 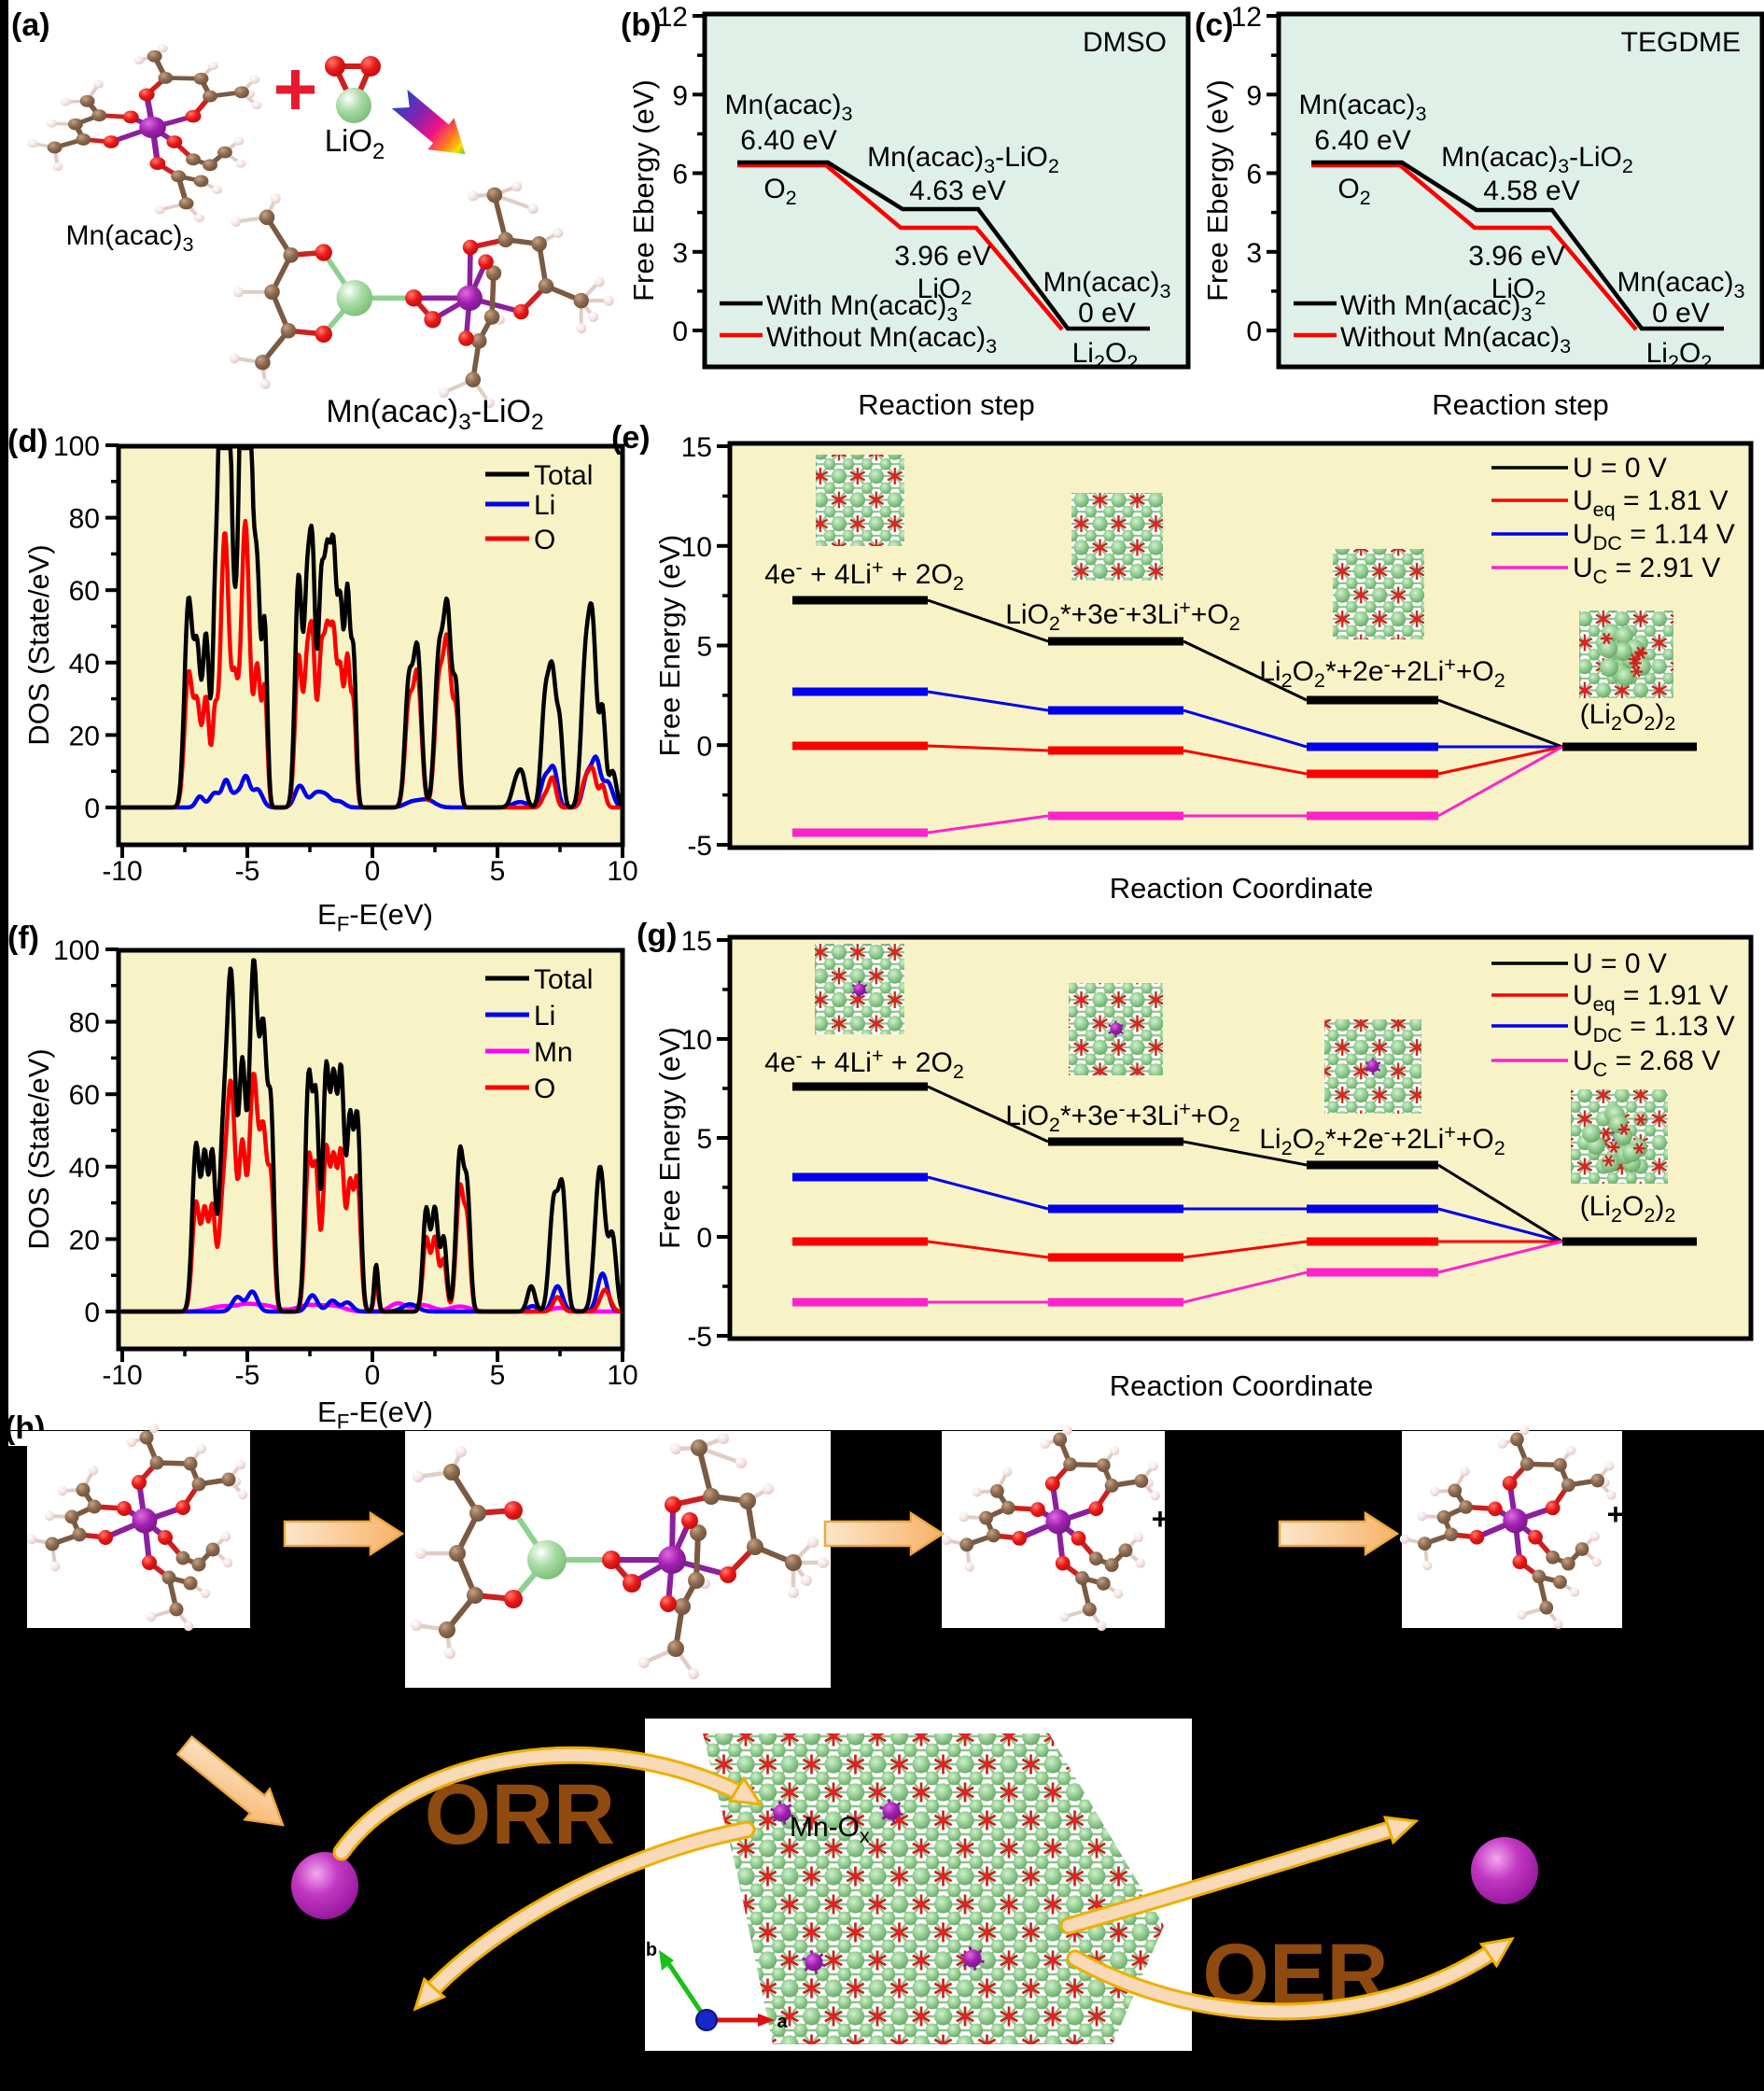 I want to click on svg-text: b, so click(x=651, y=1950).